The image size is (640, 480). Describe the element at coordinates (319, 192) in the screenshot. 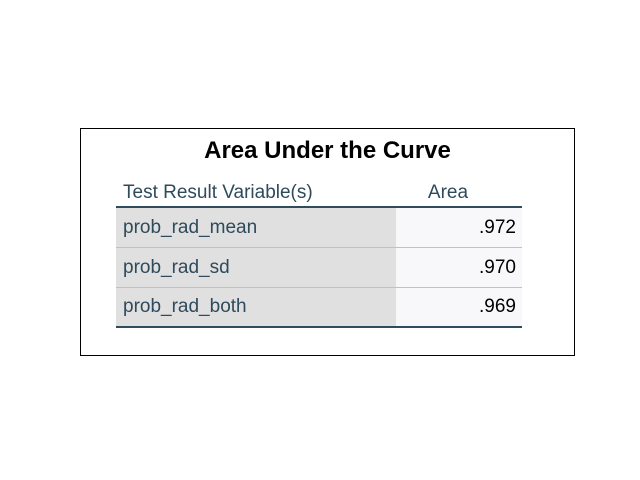

I see `table-header-row: Test Result Variable(s) Area` at that location.